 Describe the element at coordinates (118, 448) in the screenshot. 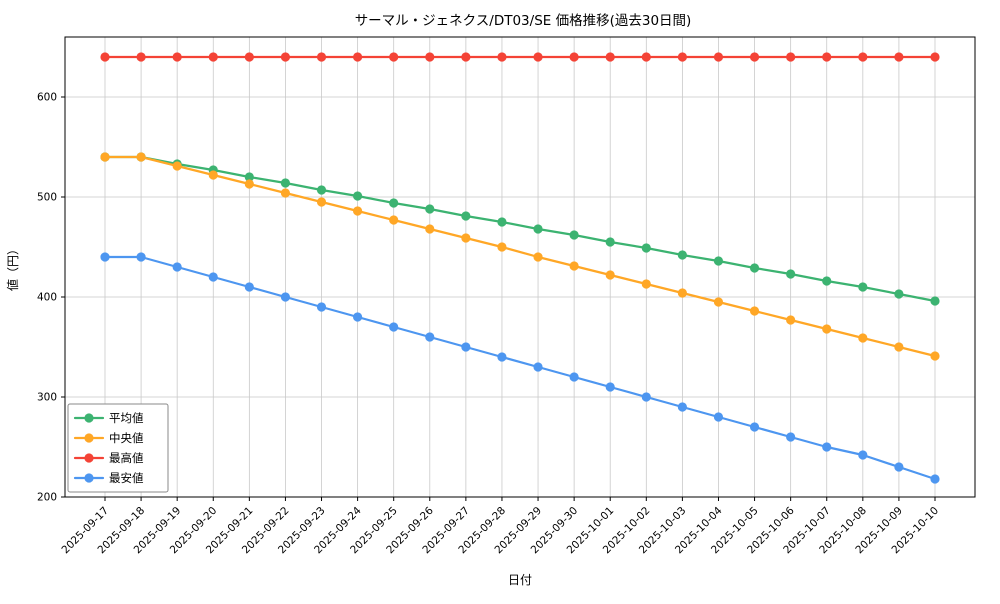

I see `legend-box` at that location.